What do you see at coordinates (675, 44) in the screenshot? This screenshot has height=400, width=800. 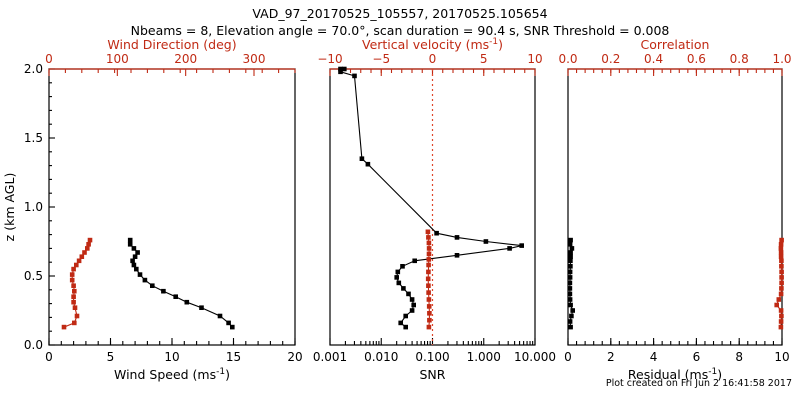 I see `top-axis-title: Correlation` at bounding box center [675, 44].